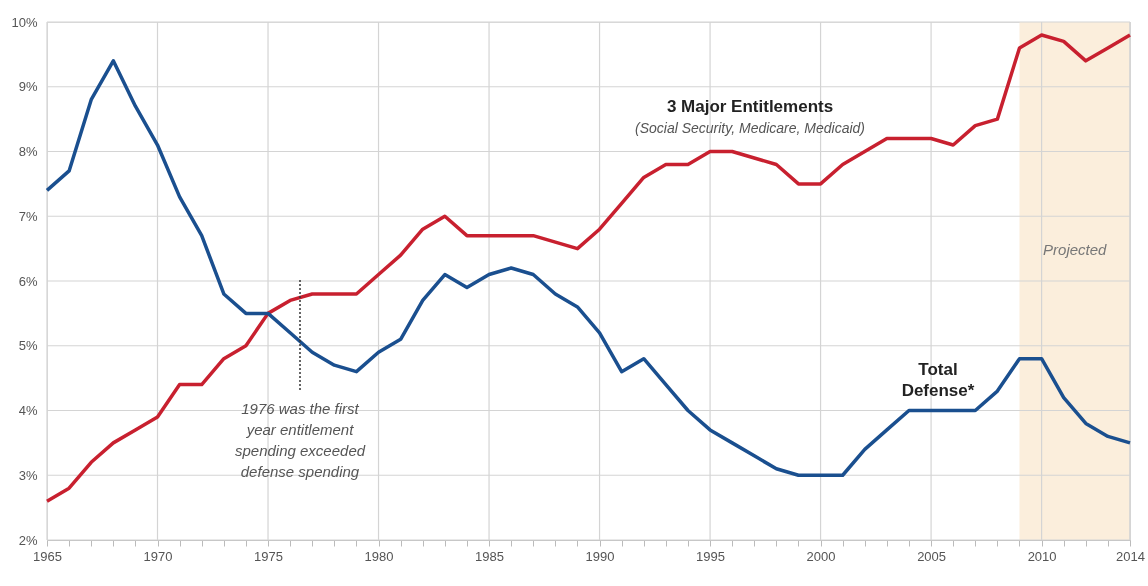  What do you see at coordinates (268, 556) in the screenshot?
I see `x-tick-label: 1975` at bounding box center [268, 556].